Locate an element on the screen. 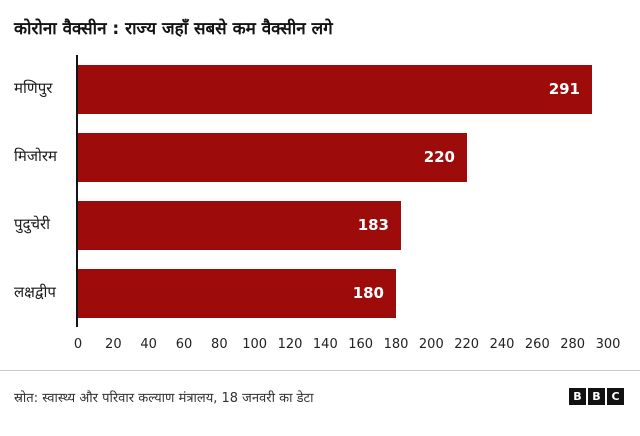 The width and height of the screenshot is (640, 436). bar-track: 183 is located at coordinates (342, 225).